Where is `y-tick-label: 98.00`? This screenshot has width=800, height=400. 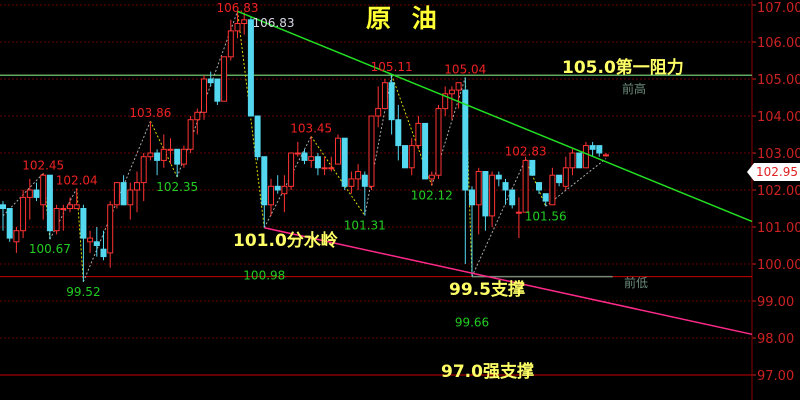
y-tick-label: 98.00 is located at coordinates (775, 339).